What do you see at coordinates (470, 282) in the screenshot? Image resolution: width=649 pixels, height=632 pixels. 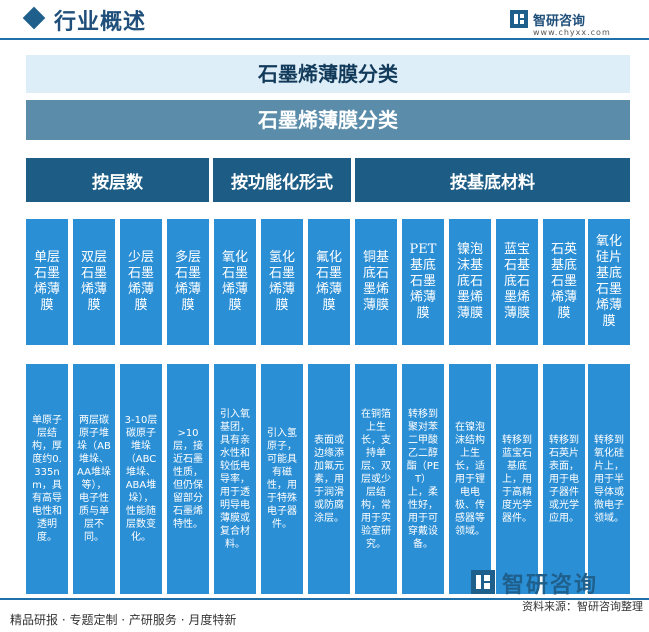 I see `type-head-nickel-foam-substrate: 镍泡沫基底石墨烯薄膜` at bounding box center [470, 282].